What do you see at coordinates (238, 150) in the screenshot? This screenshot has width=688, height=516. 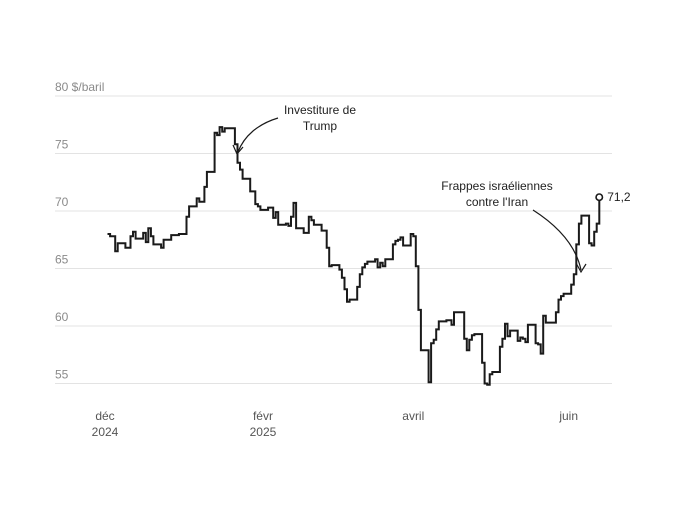 I see `annotation-trump-arrowhead` at bounding box center [238, 150].